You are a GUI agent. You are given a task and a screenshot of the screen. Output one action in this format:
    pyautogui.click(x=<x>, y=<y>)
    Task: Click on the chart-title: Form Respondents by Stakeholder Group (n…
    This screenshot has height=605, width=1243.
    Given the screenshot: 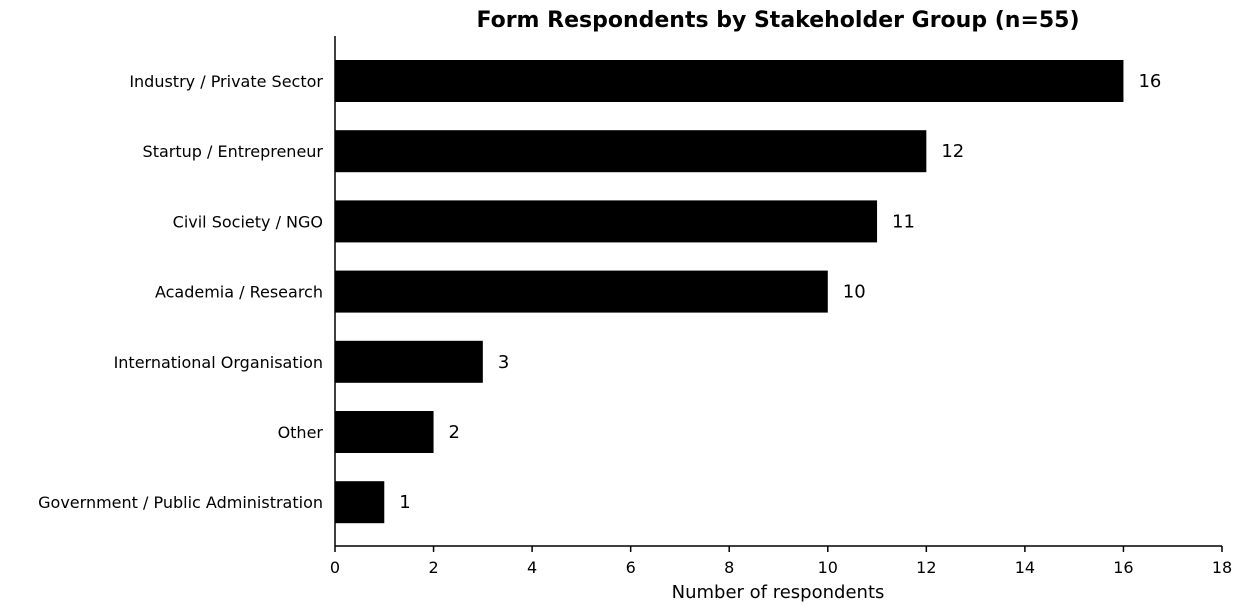 What is the action you would take?
    pyautogui.click(x=777, y=20)
    